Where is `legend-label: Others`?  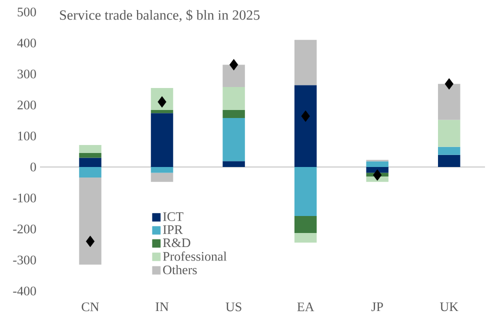
legend-label: Others is located at coordinates (180, 269).